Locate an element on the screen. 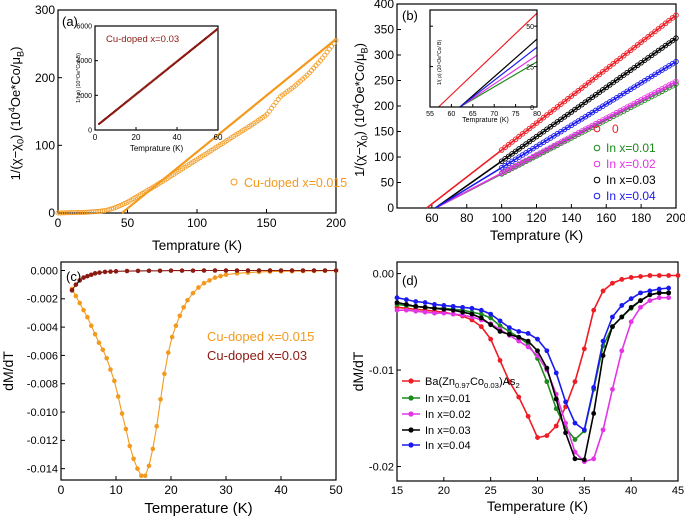  panel-a-xtick-label: 100 is located at coordinates (197, 223).